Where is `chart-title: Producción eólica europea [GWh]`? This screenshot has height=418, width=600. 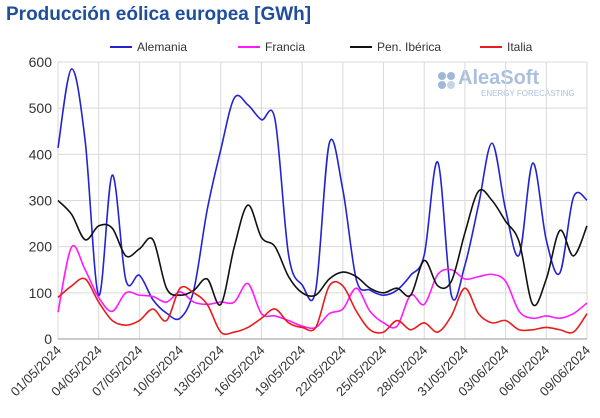
chart-title: Producción eólica europea [GWh] is located at coordinates (158, 14).